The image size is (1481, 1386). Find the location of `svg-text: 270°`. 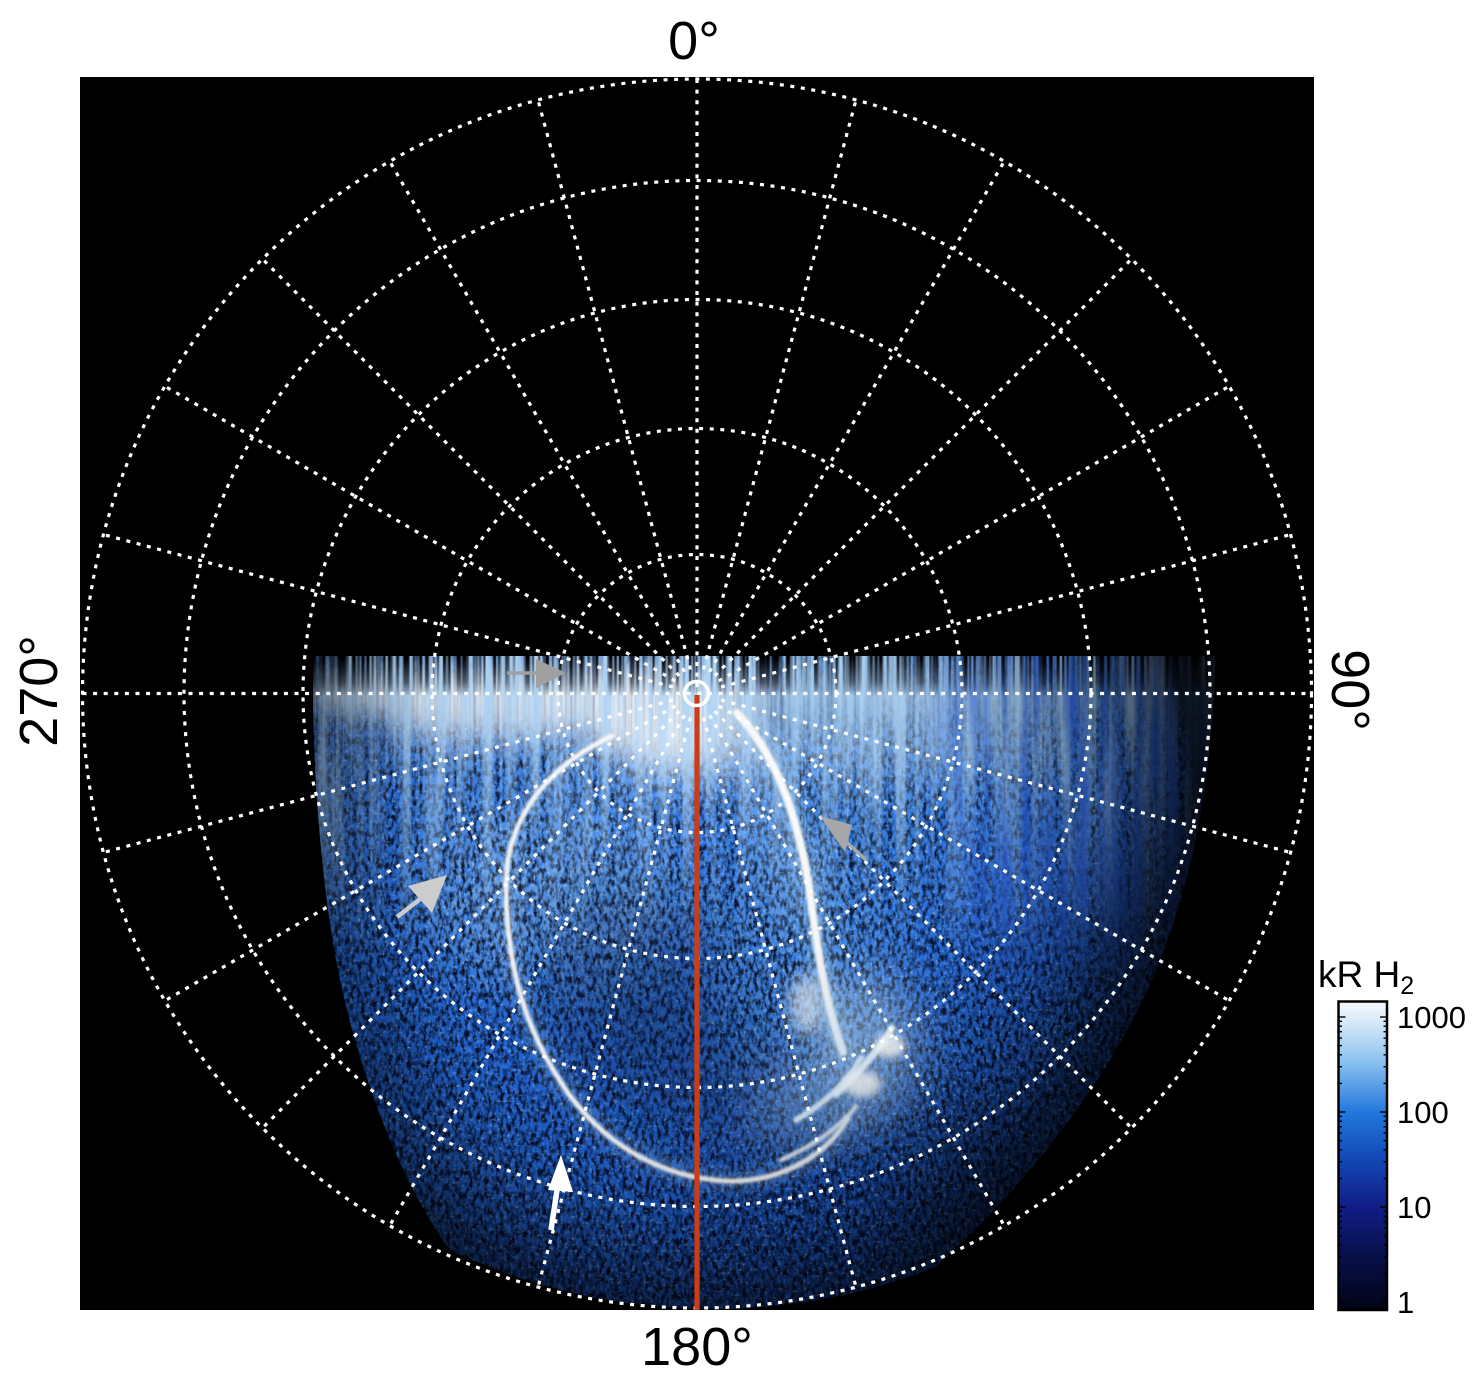

svg-text: 270° is located at coordinates (39, 691).